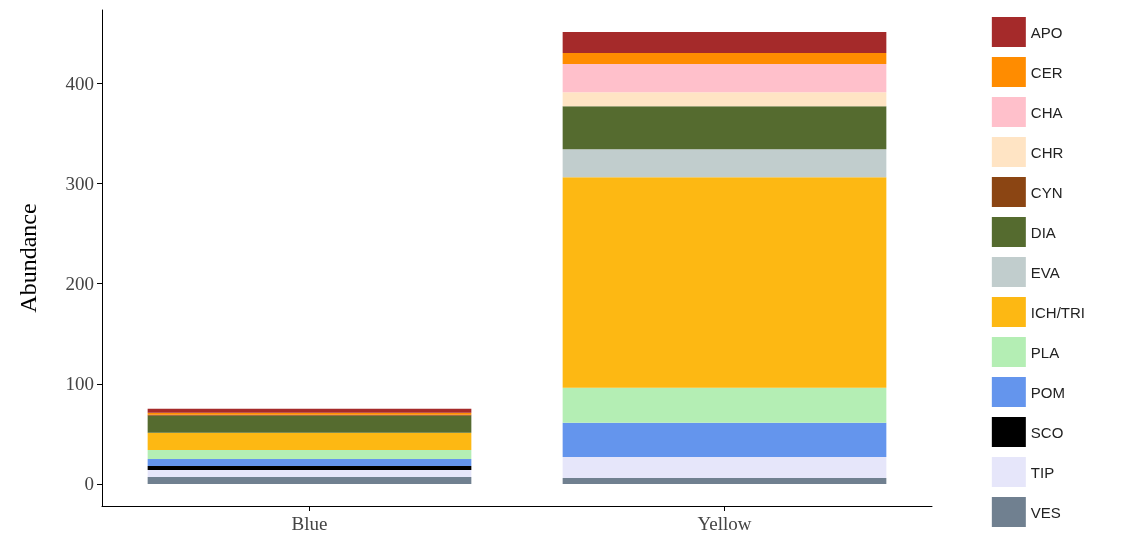  What do you see at coordinates (309, 523) in the screenshot?
I see `x-tick-label: Blue` at bounding box center [309, 523].